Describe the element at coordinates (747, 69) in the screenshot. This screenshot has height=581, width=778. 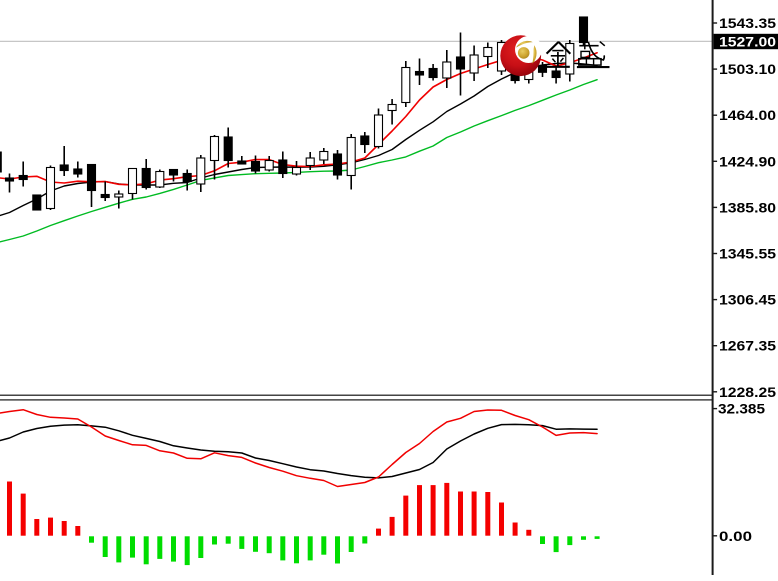
I see `svg-text: 1503.10` at that location.